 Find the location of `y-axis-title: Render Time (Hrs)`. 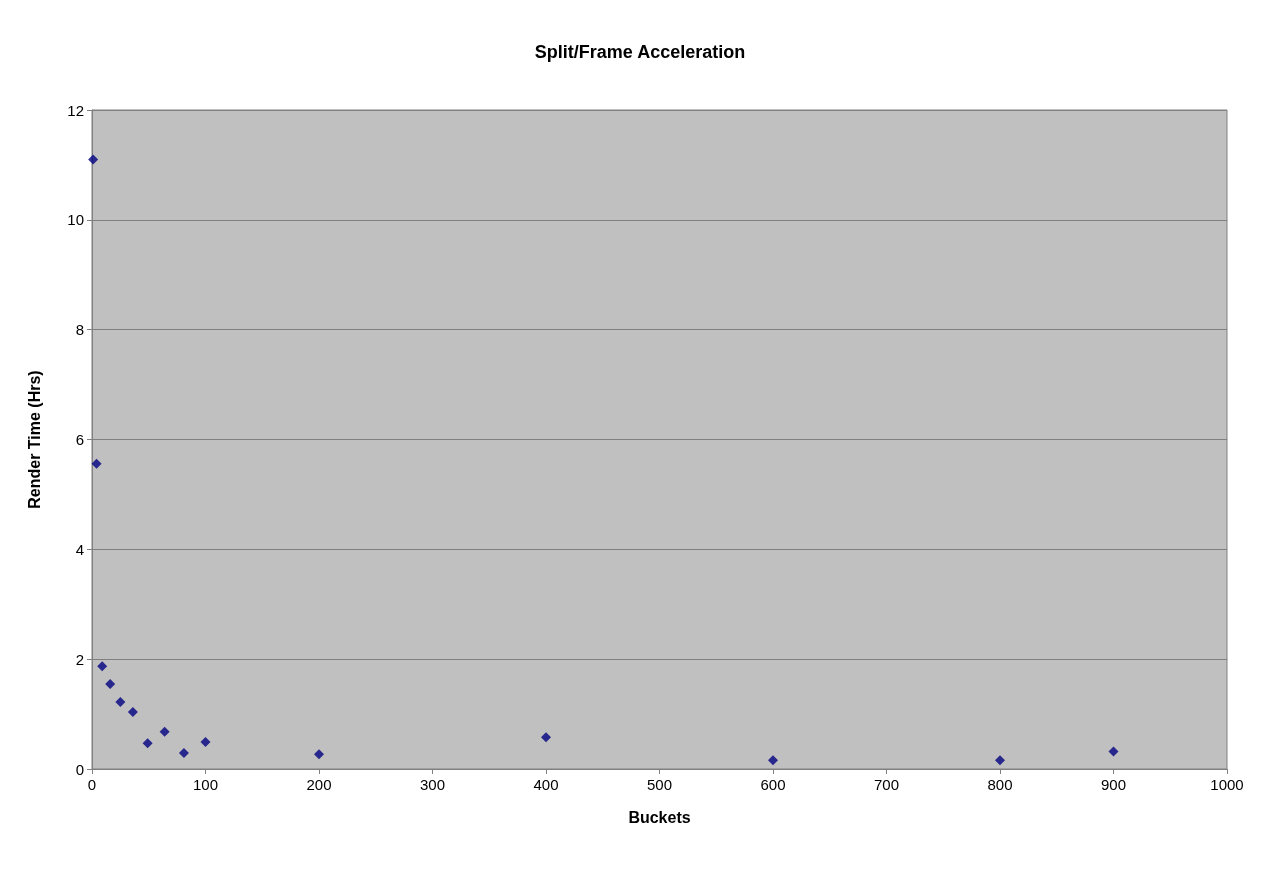

y-axis-title: Render Time (Hrs) is located at coordinates (34, 439).